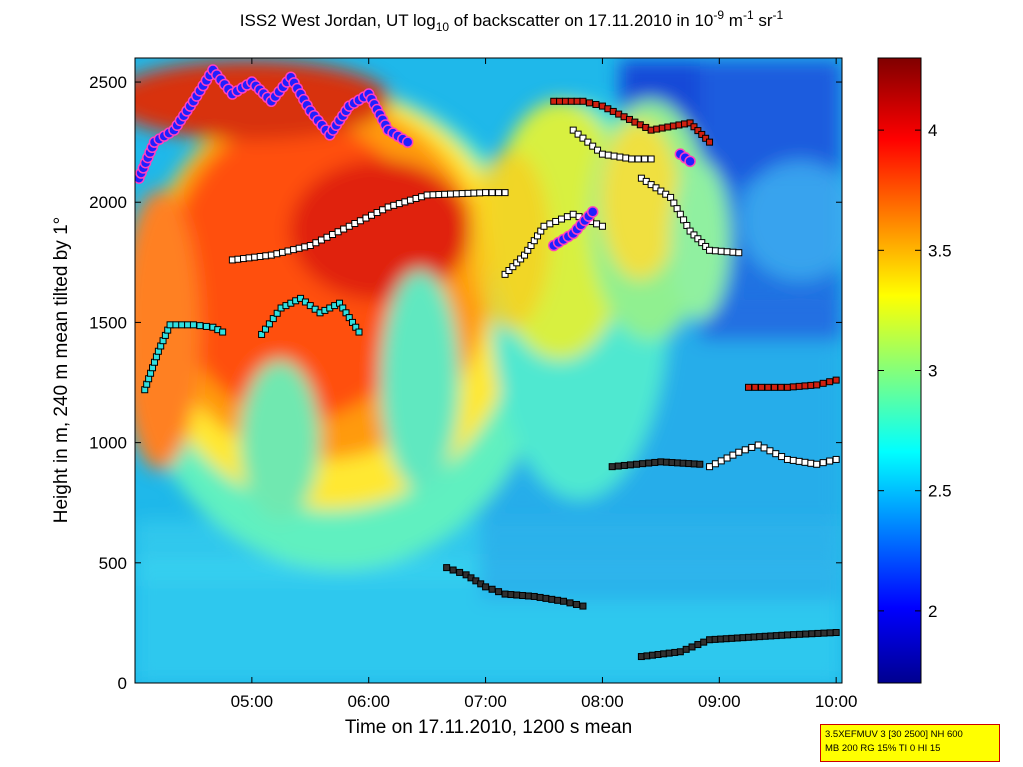  I want to click on y-tick-label: 2000, so click(108, 202).